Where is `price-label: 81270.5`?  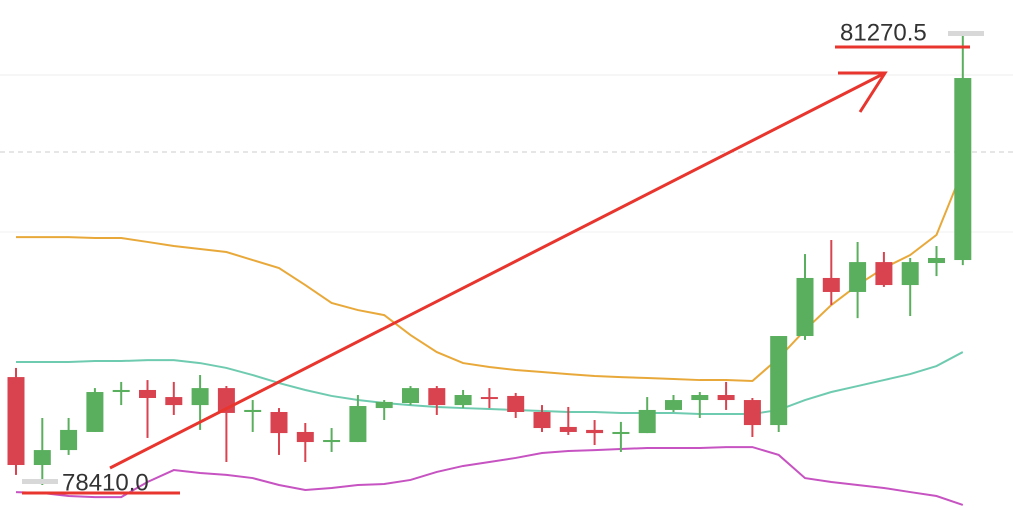 price-label: 81270.5 is located at coordinates (883, 32).